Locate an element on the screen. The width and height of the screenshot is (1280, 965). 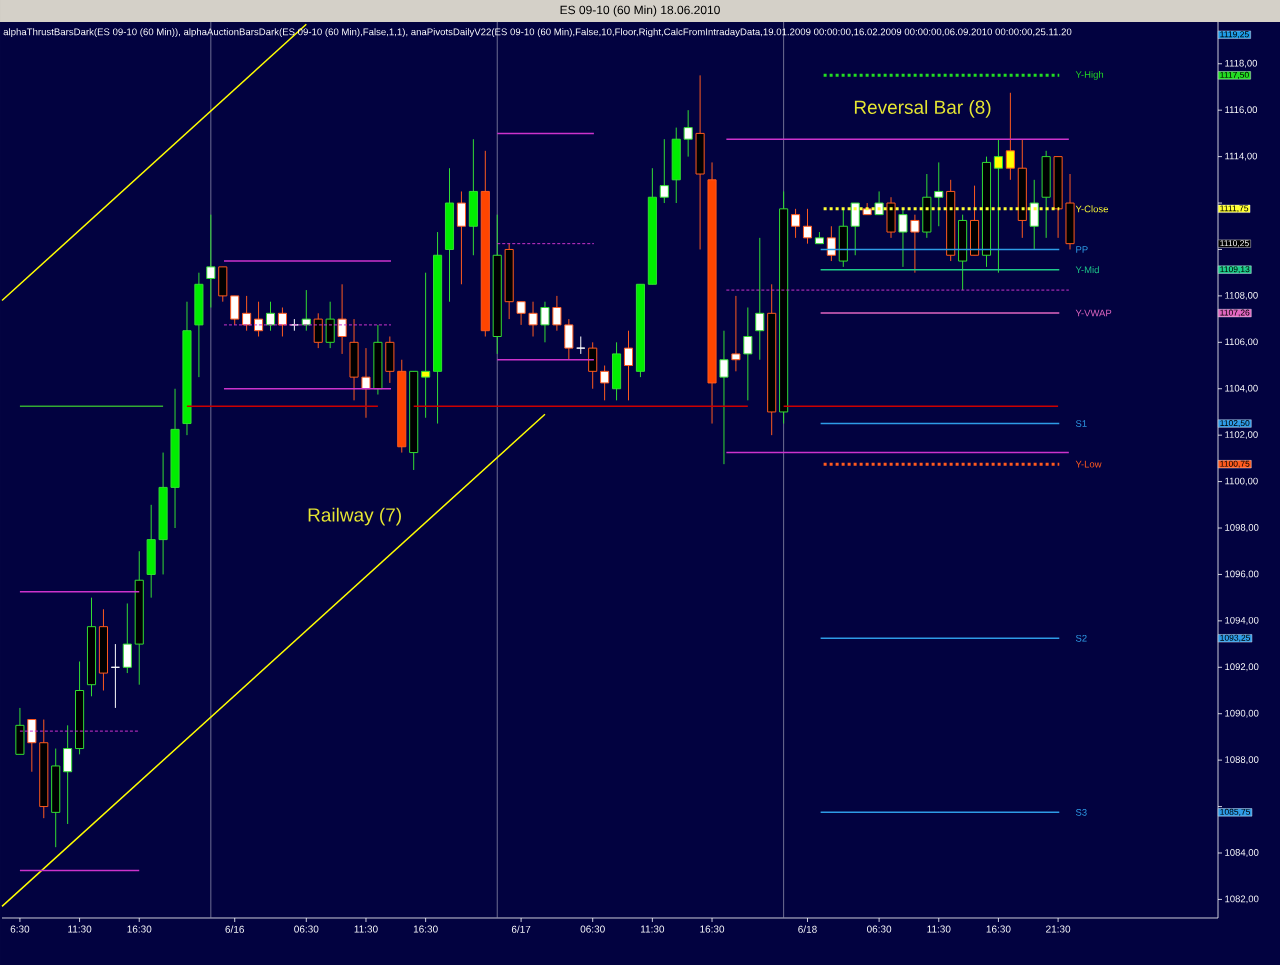
annotation: Reversal Bar (8) is located at coordinates (922, 109).